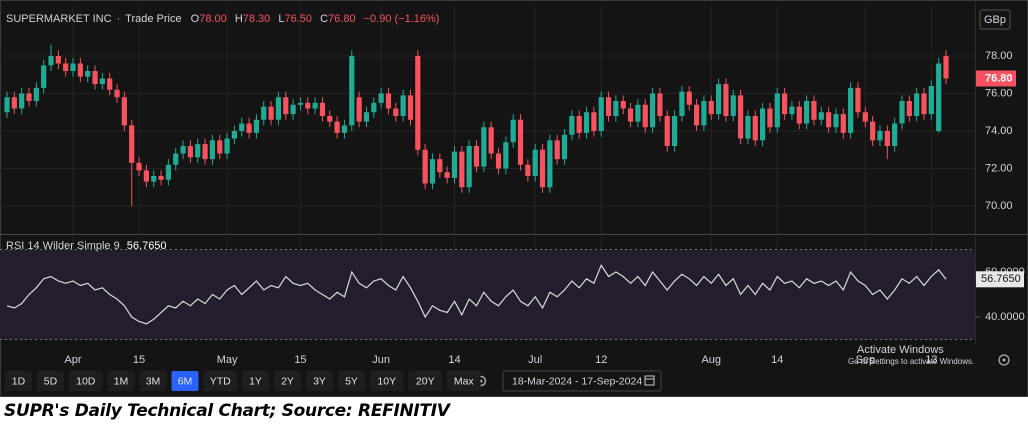  I want to click on range-label: 20Y, so click(425, 381).